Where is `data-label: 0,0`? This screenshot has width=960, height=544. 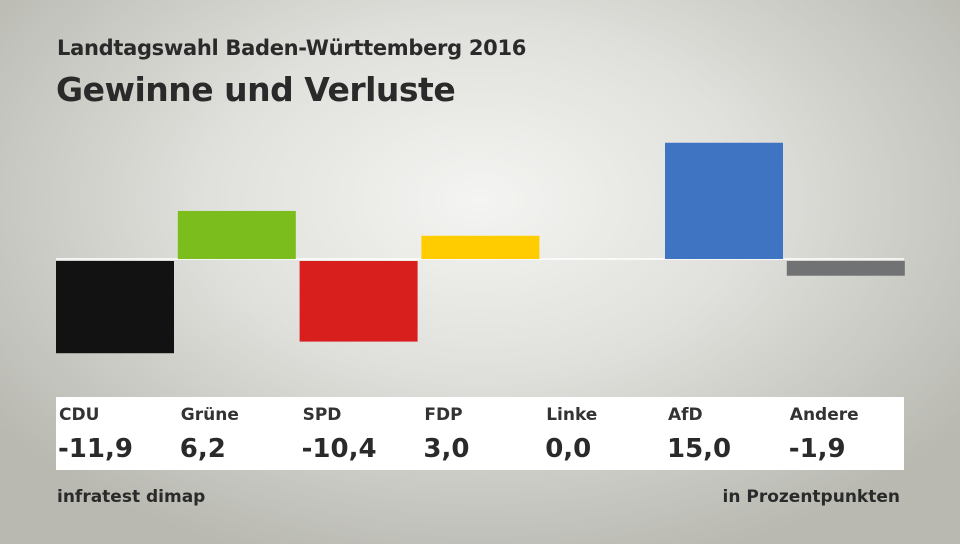
data-label: 0,0 is located at coordinates (568, 449).